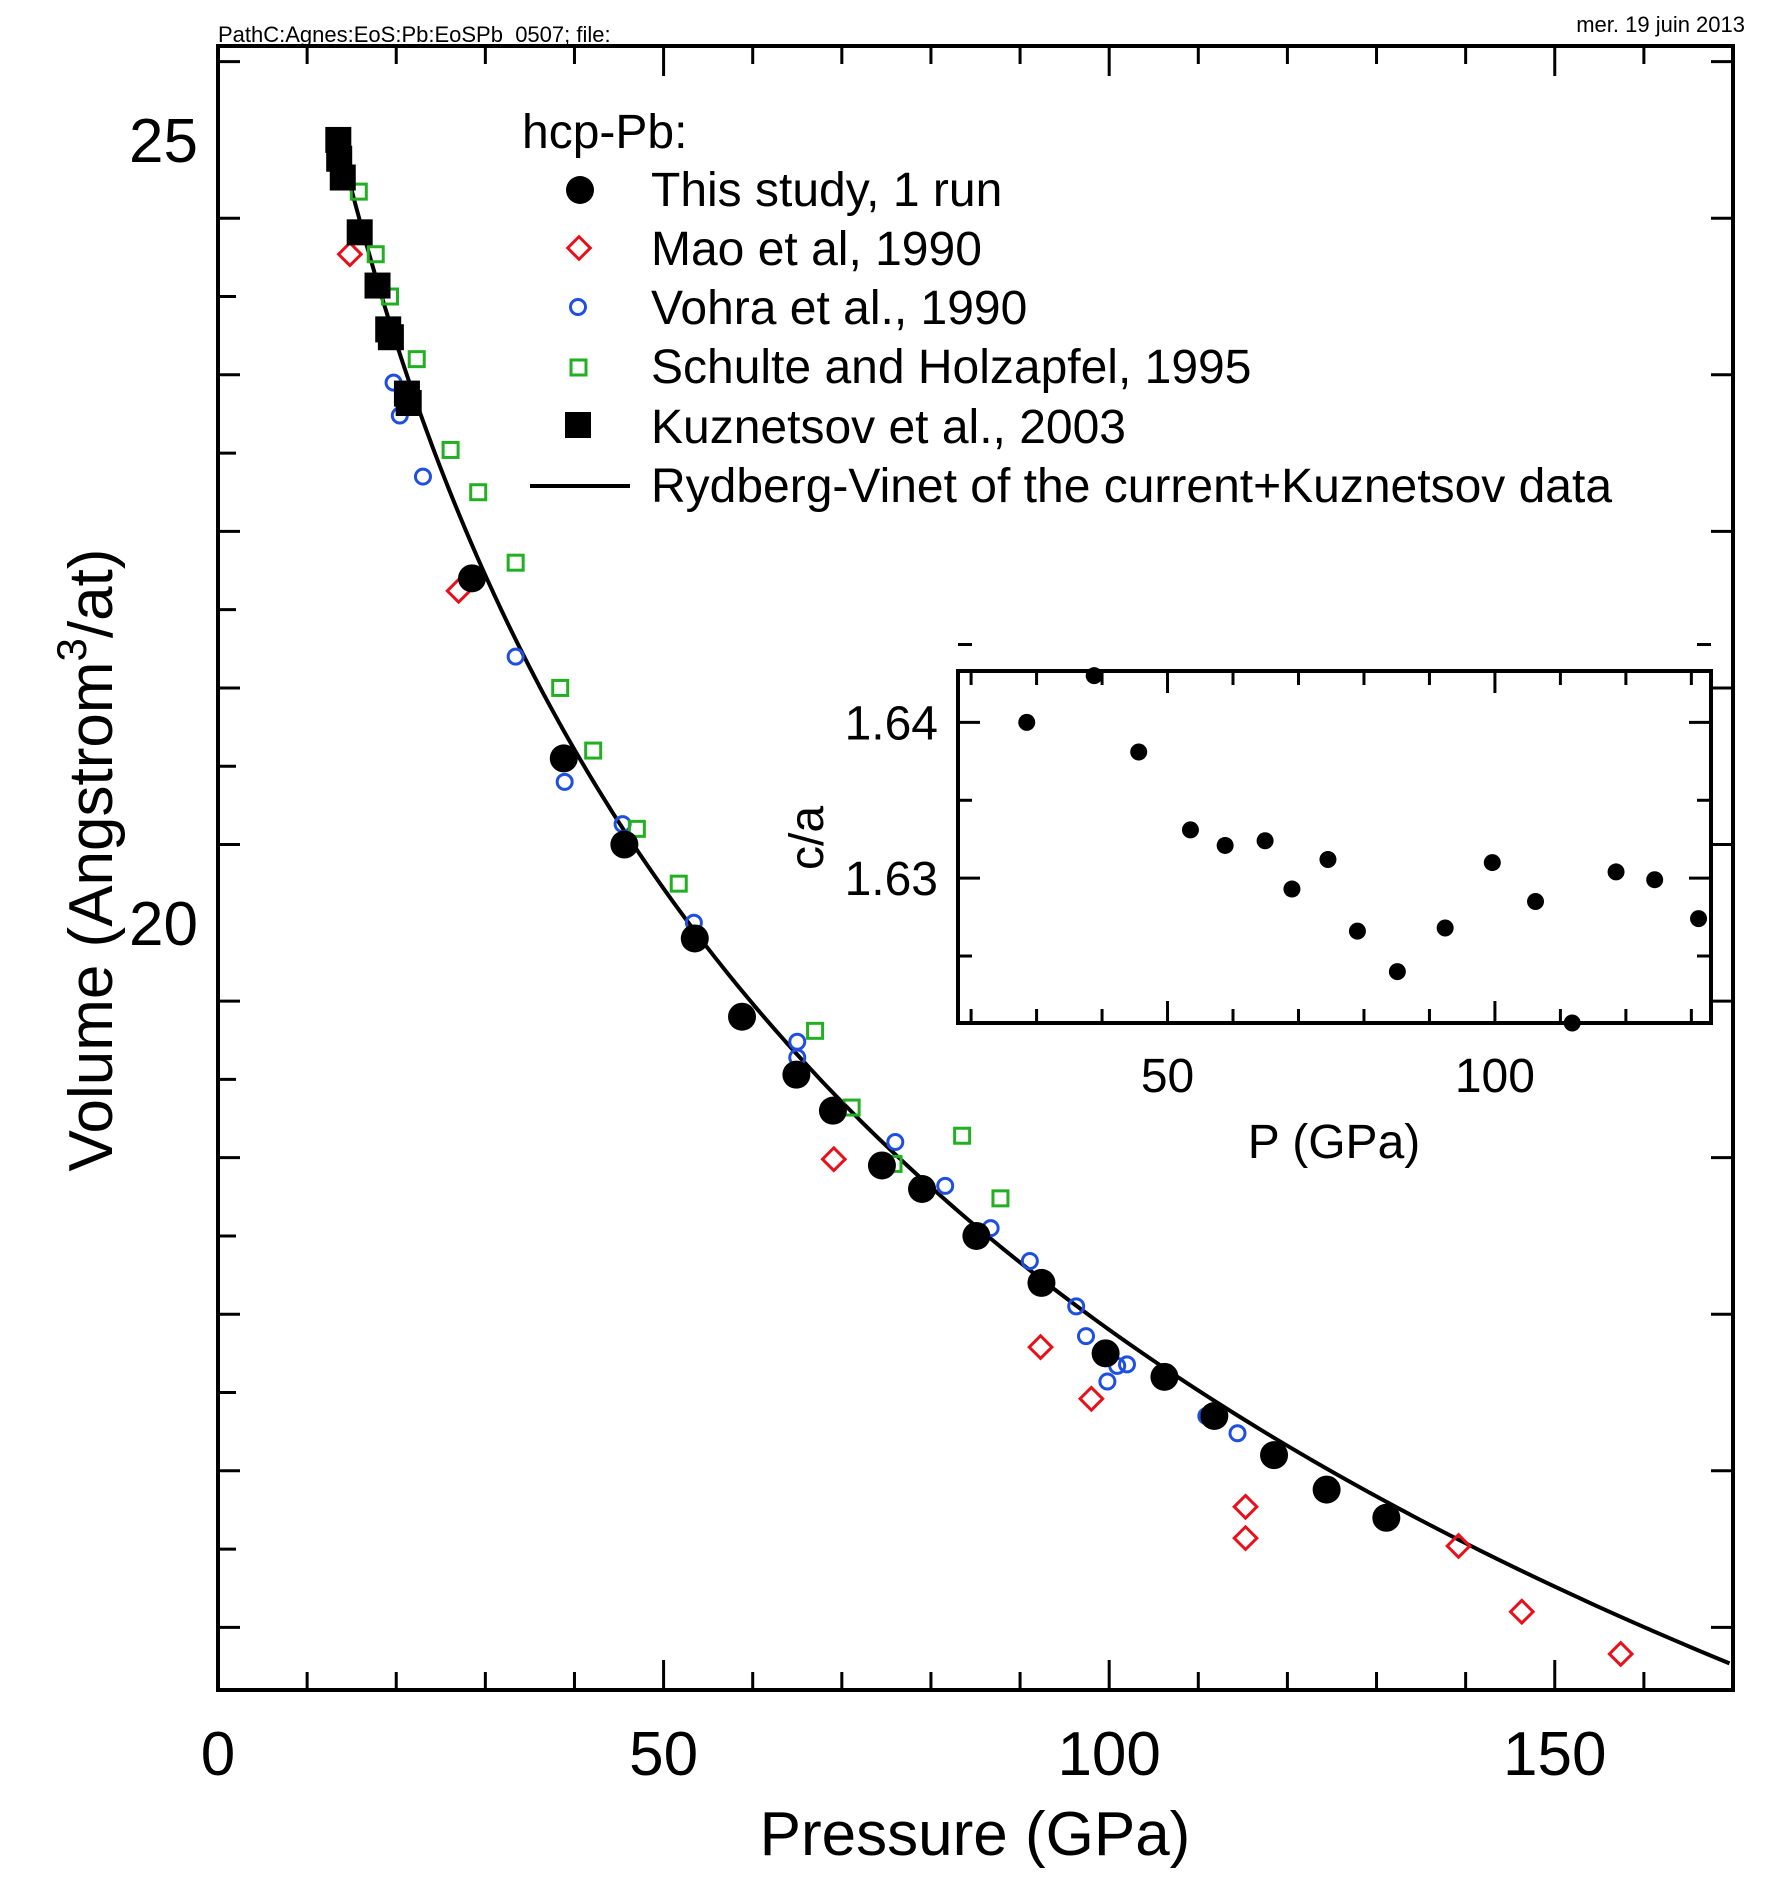 This screenshot has height=1897, width=1775. Describe the element at coordinates (951, 367) in the screenshot. I see `legend-label-schulte: Schulte and Holzapfel, 1995` at that location.